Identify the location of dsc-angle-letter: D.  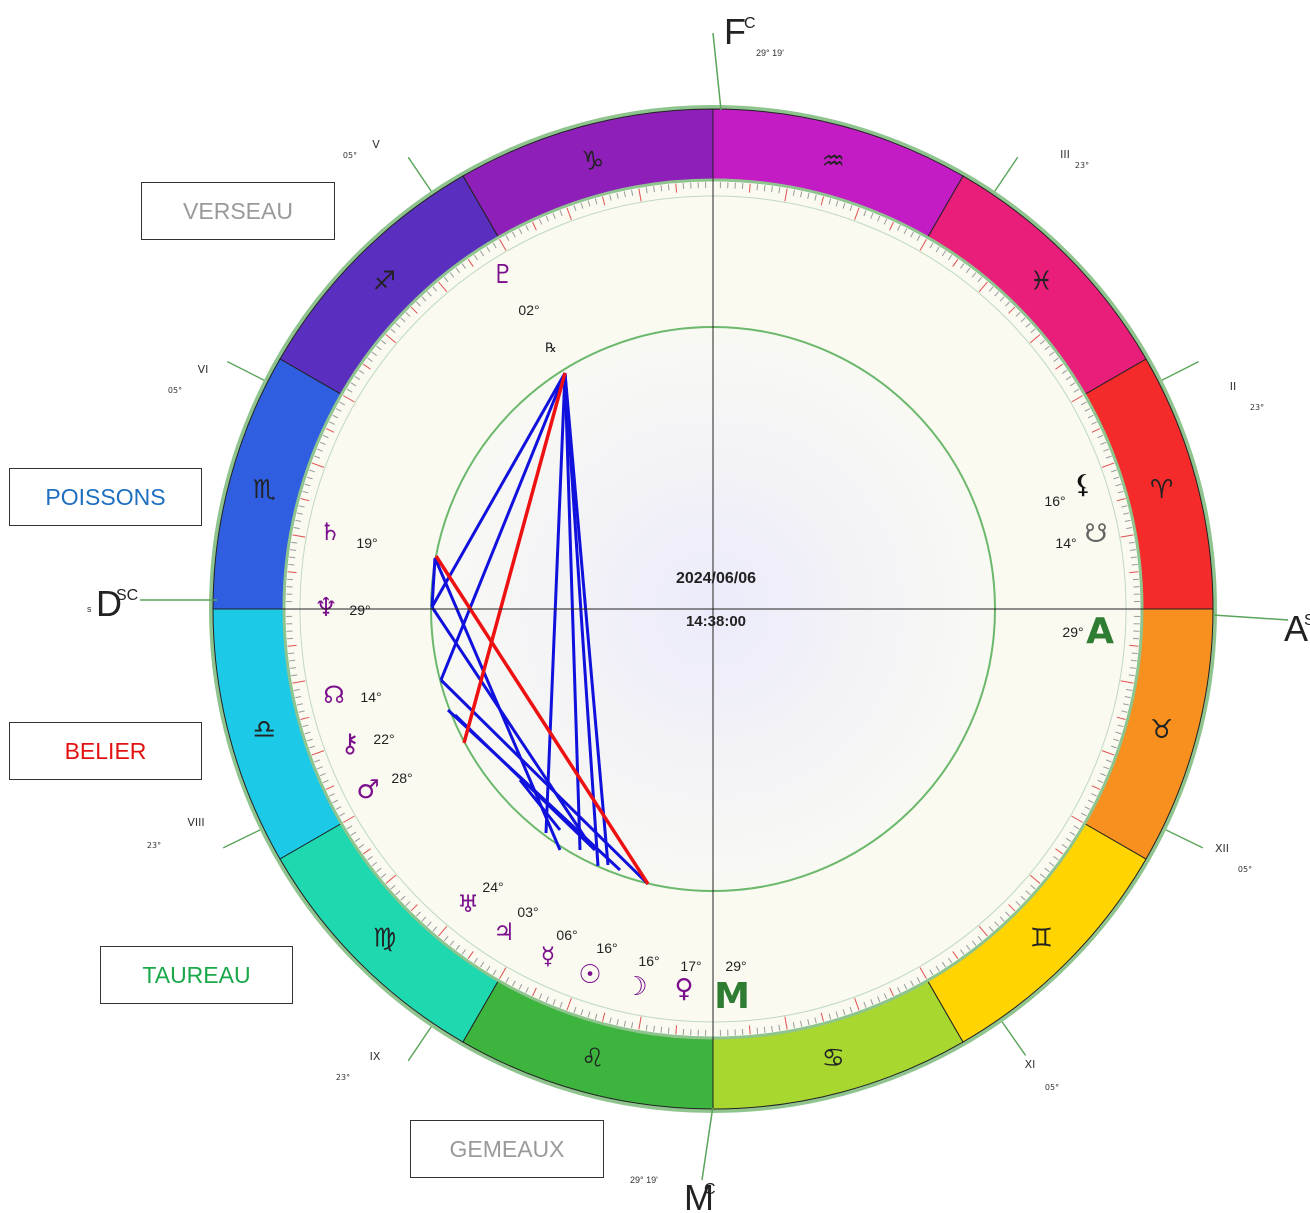
(109, 603).